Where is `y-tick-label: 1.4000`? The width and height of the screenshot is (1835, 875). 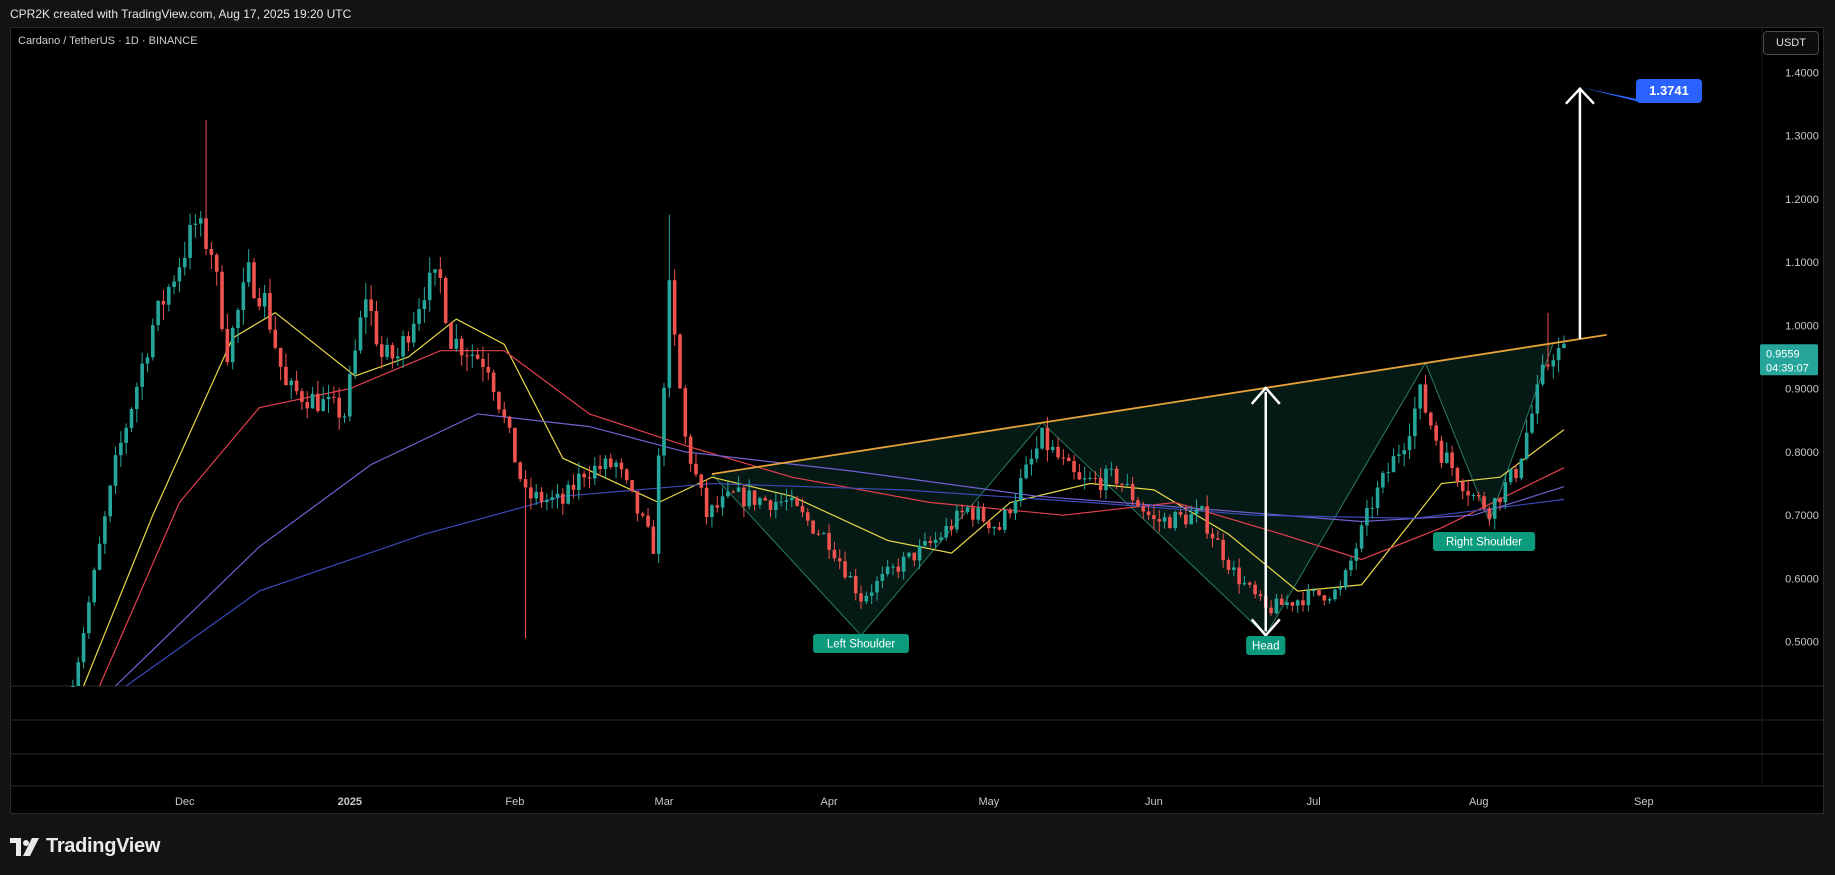
y-tick-label: 1.4000 is located at coordinates (1802, 73).